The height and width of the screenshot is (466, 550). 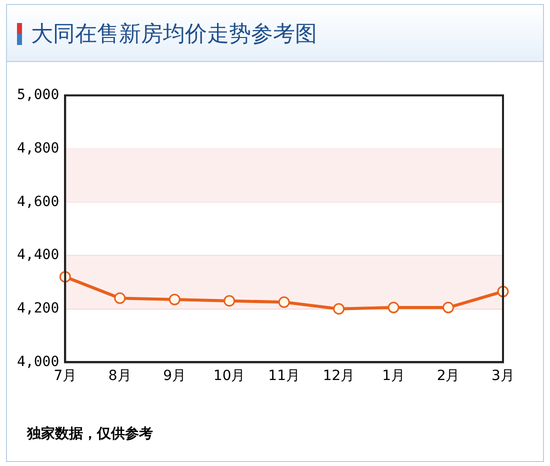 I want to click on x-tick-label: 2月, so click(x=448, y=376).